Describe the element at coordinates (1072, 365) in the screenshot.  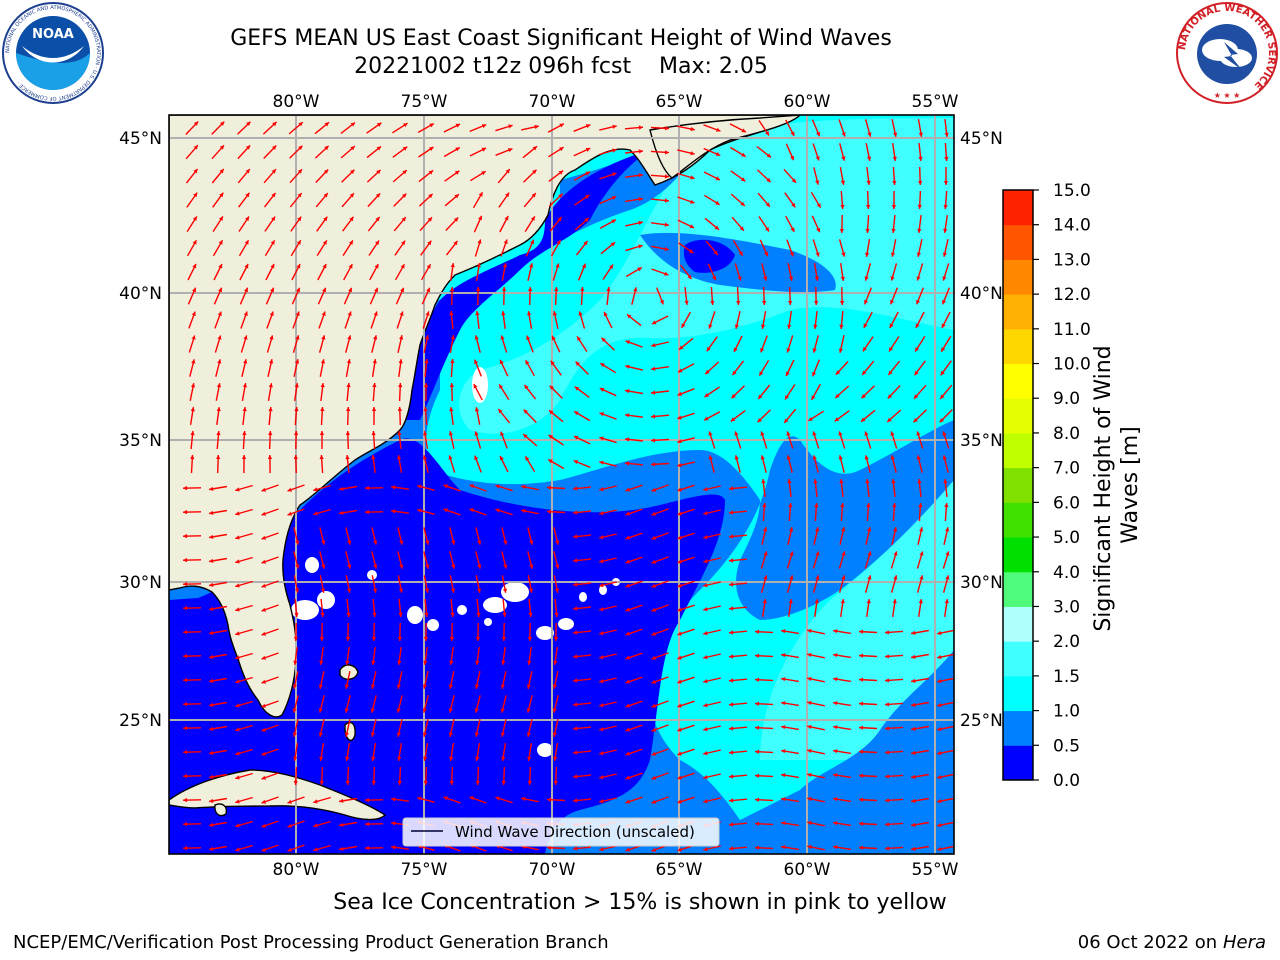
I see `colorbar-tick: 10.0` at that location.